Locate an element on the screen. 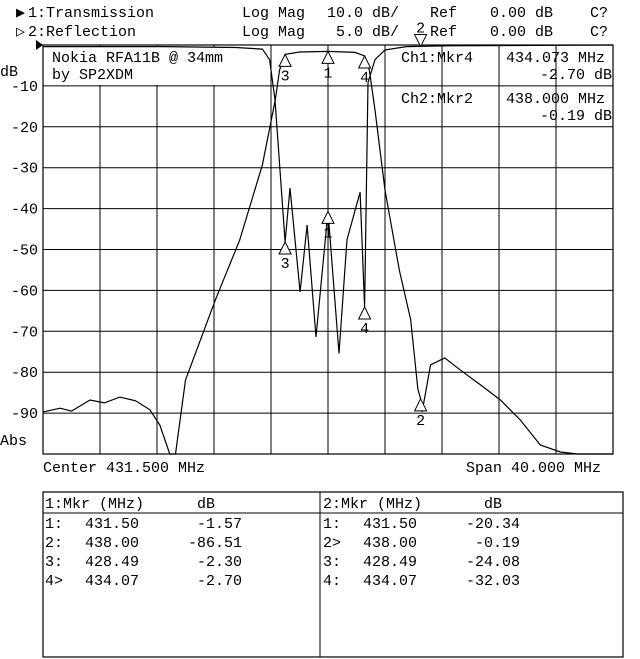  y-tick-label: -10 is located at coordinates (24, 87).